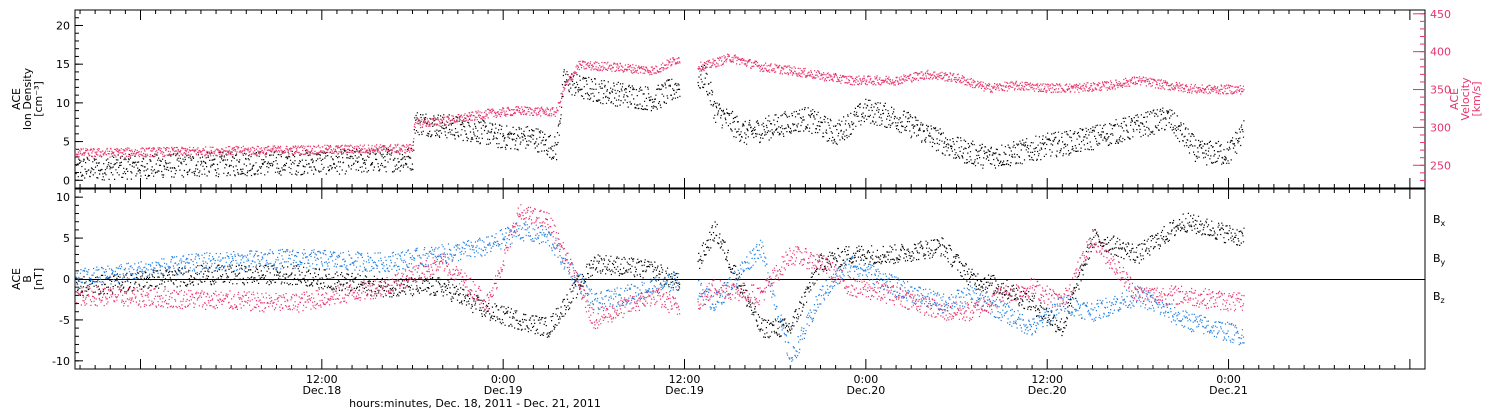  I want to click on axis-title-line: Velocity, so click(1465, 99).